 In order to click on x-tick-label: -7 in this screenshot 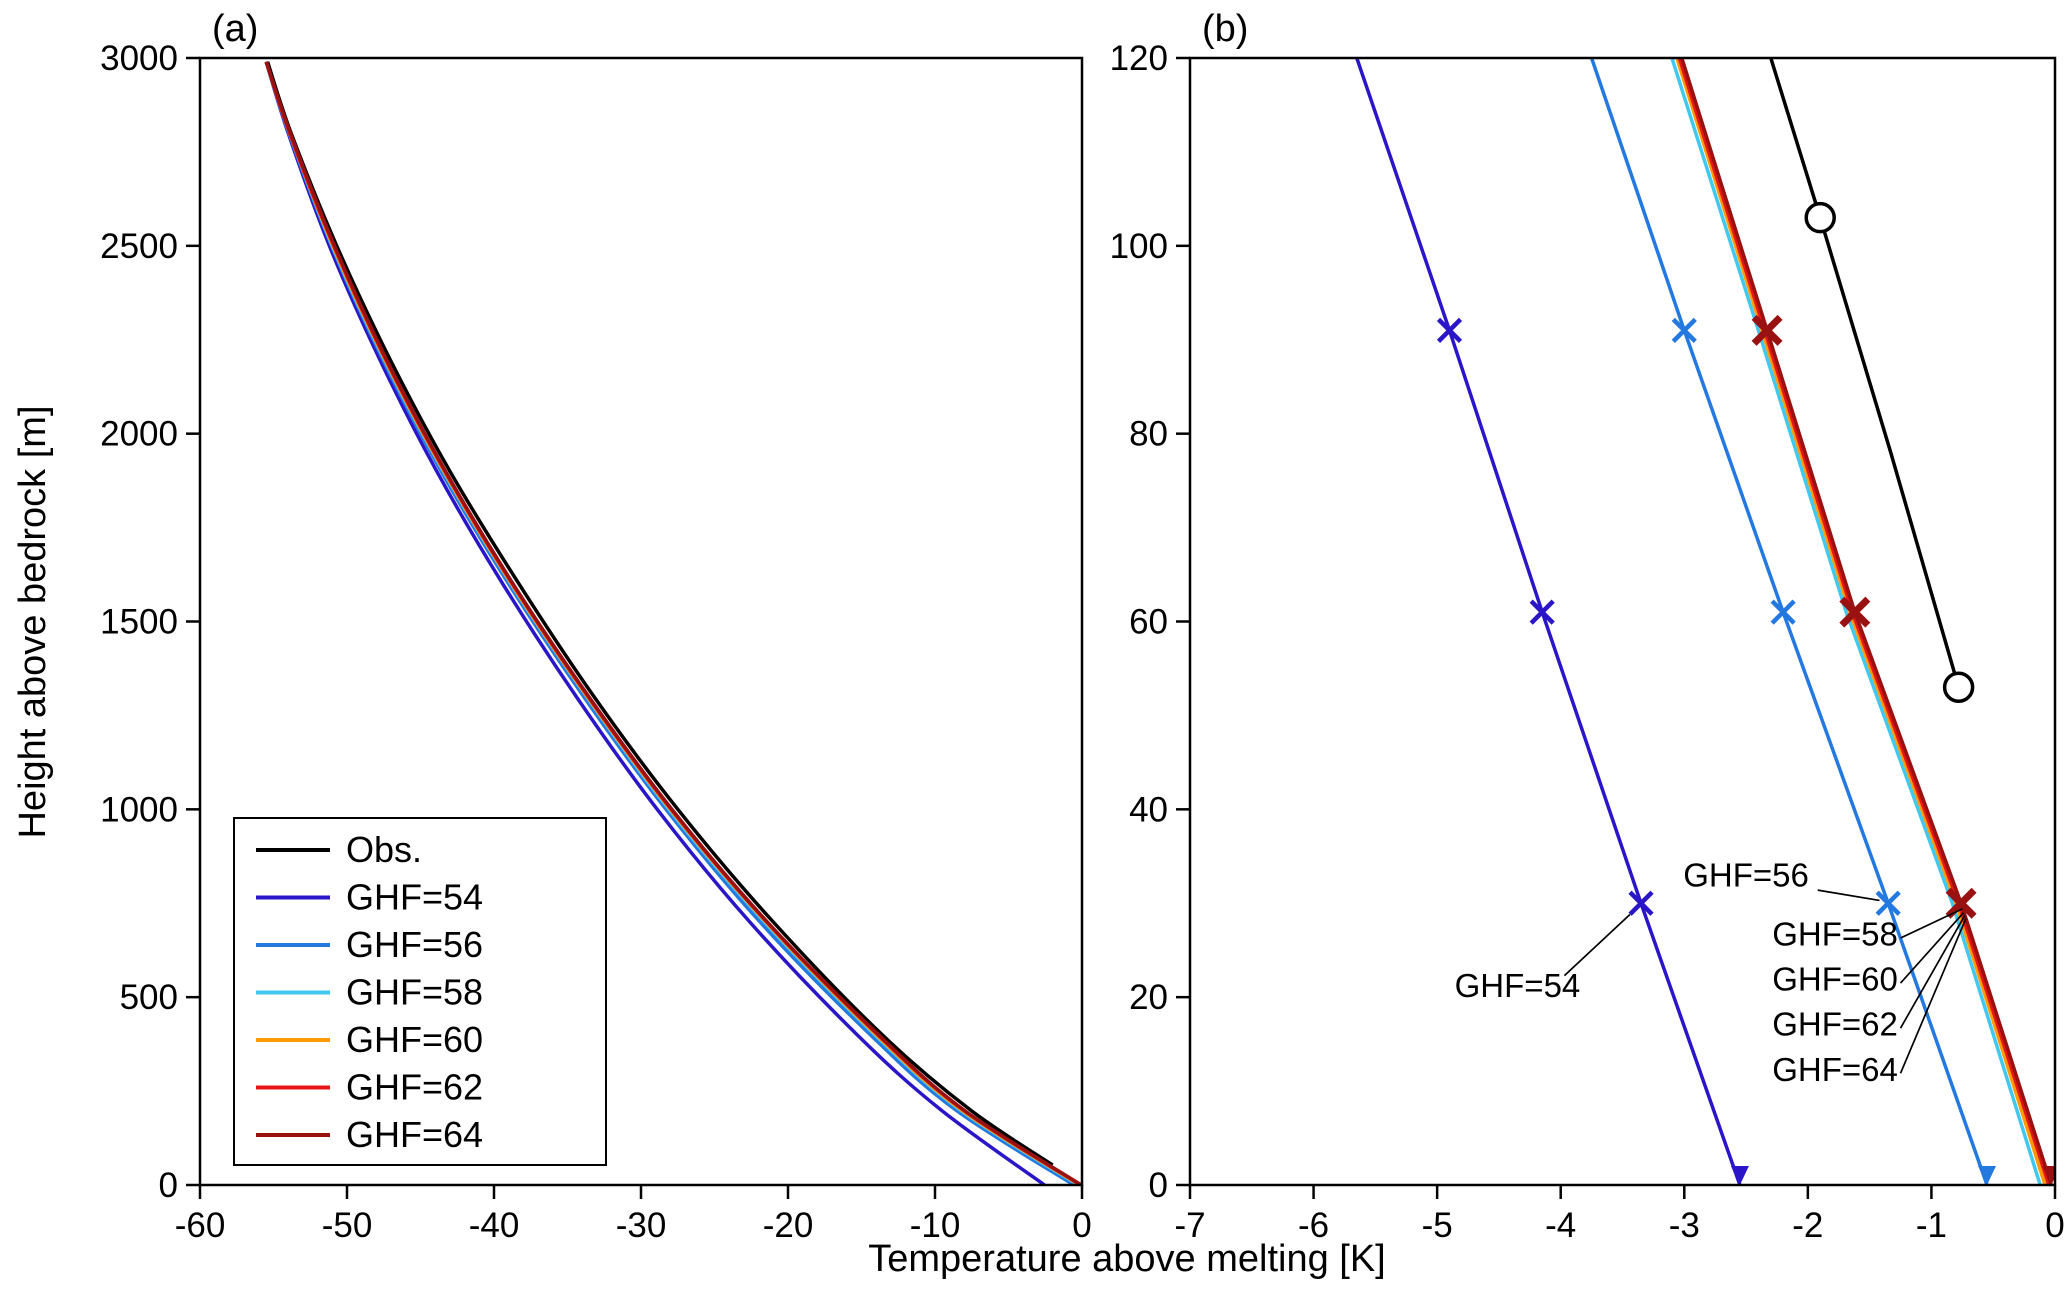, I will do `click(1189, 1225)`.